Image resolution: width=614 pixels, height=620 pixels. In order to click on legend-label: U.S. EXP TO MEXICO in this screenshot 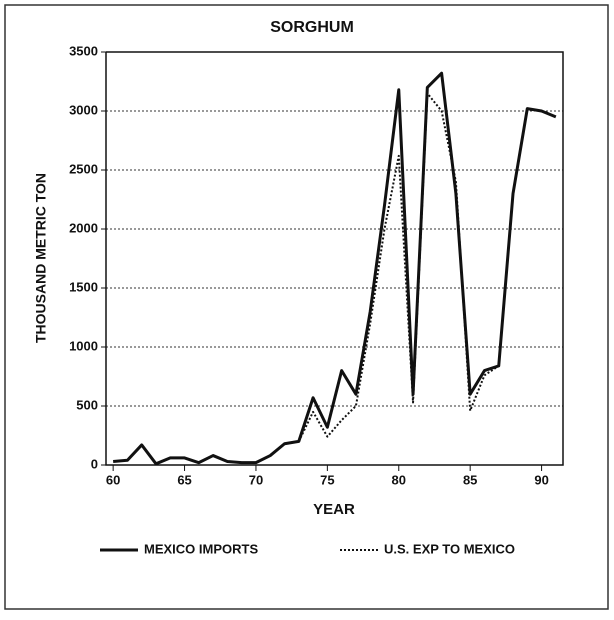, I will do `click(449, 548)`.